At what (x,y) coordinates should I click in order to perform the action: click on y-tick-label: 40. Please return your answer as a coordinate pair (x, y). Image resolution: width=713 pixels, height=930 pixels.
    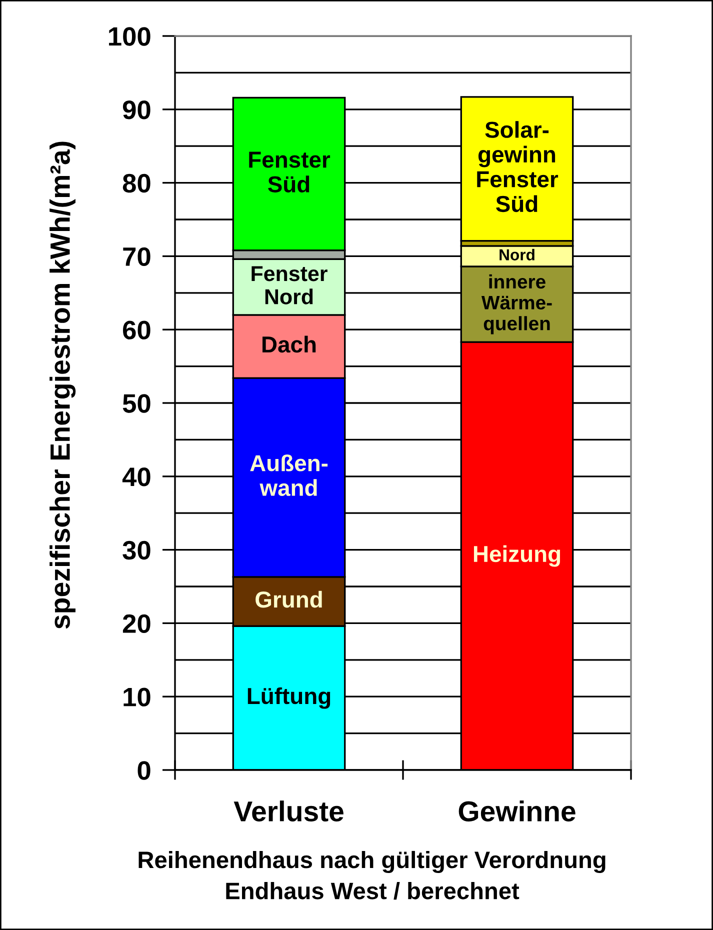
    Looking at the image, I should click on (136, 477).